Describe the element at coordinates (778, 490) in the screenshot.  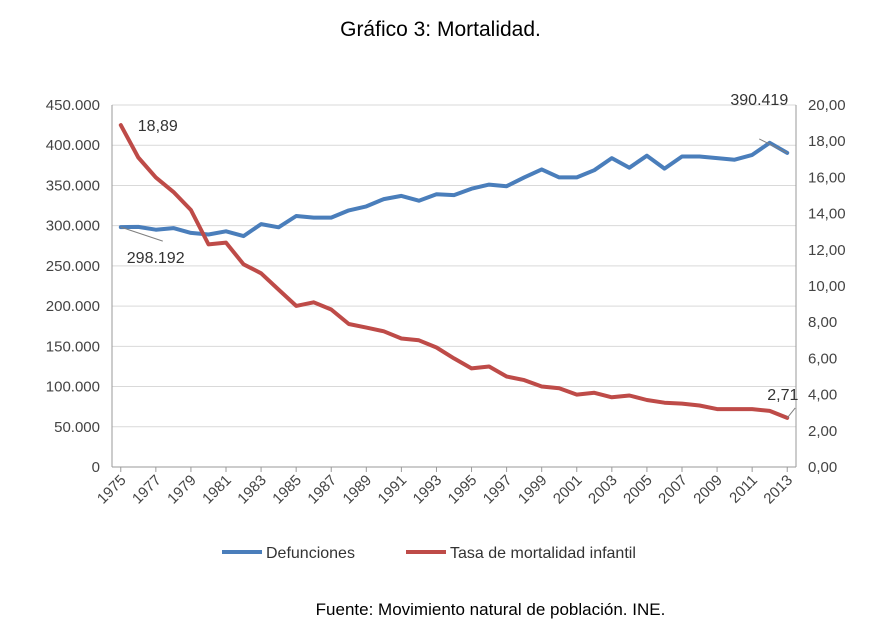
I see `x-tick-label: 2013` at that location.